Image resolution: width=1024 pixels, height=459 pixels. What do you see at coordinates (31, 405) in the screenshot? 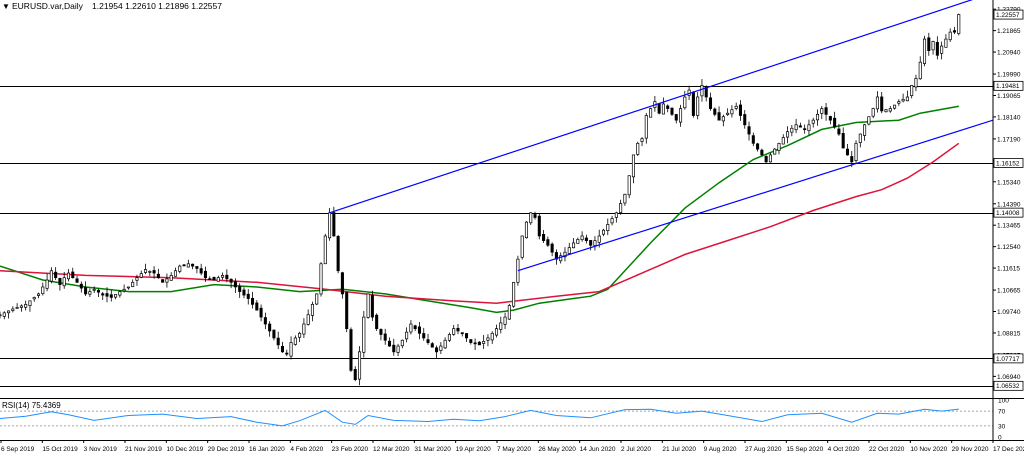
I see `rsi-label: RSI(14) 75.4369` at bounding box center [31, 405].